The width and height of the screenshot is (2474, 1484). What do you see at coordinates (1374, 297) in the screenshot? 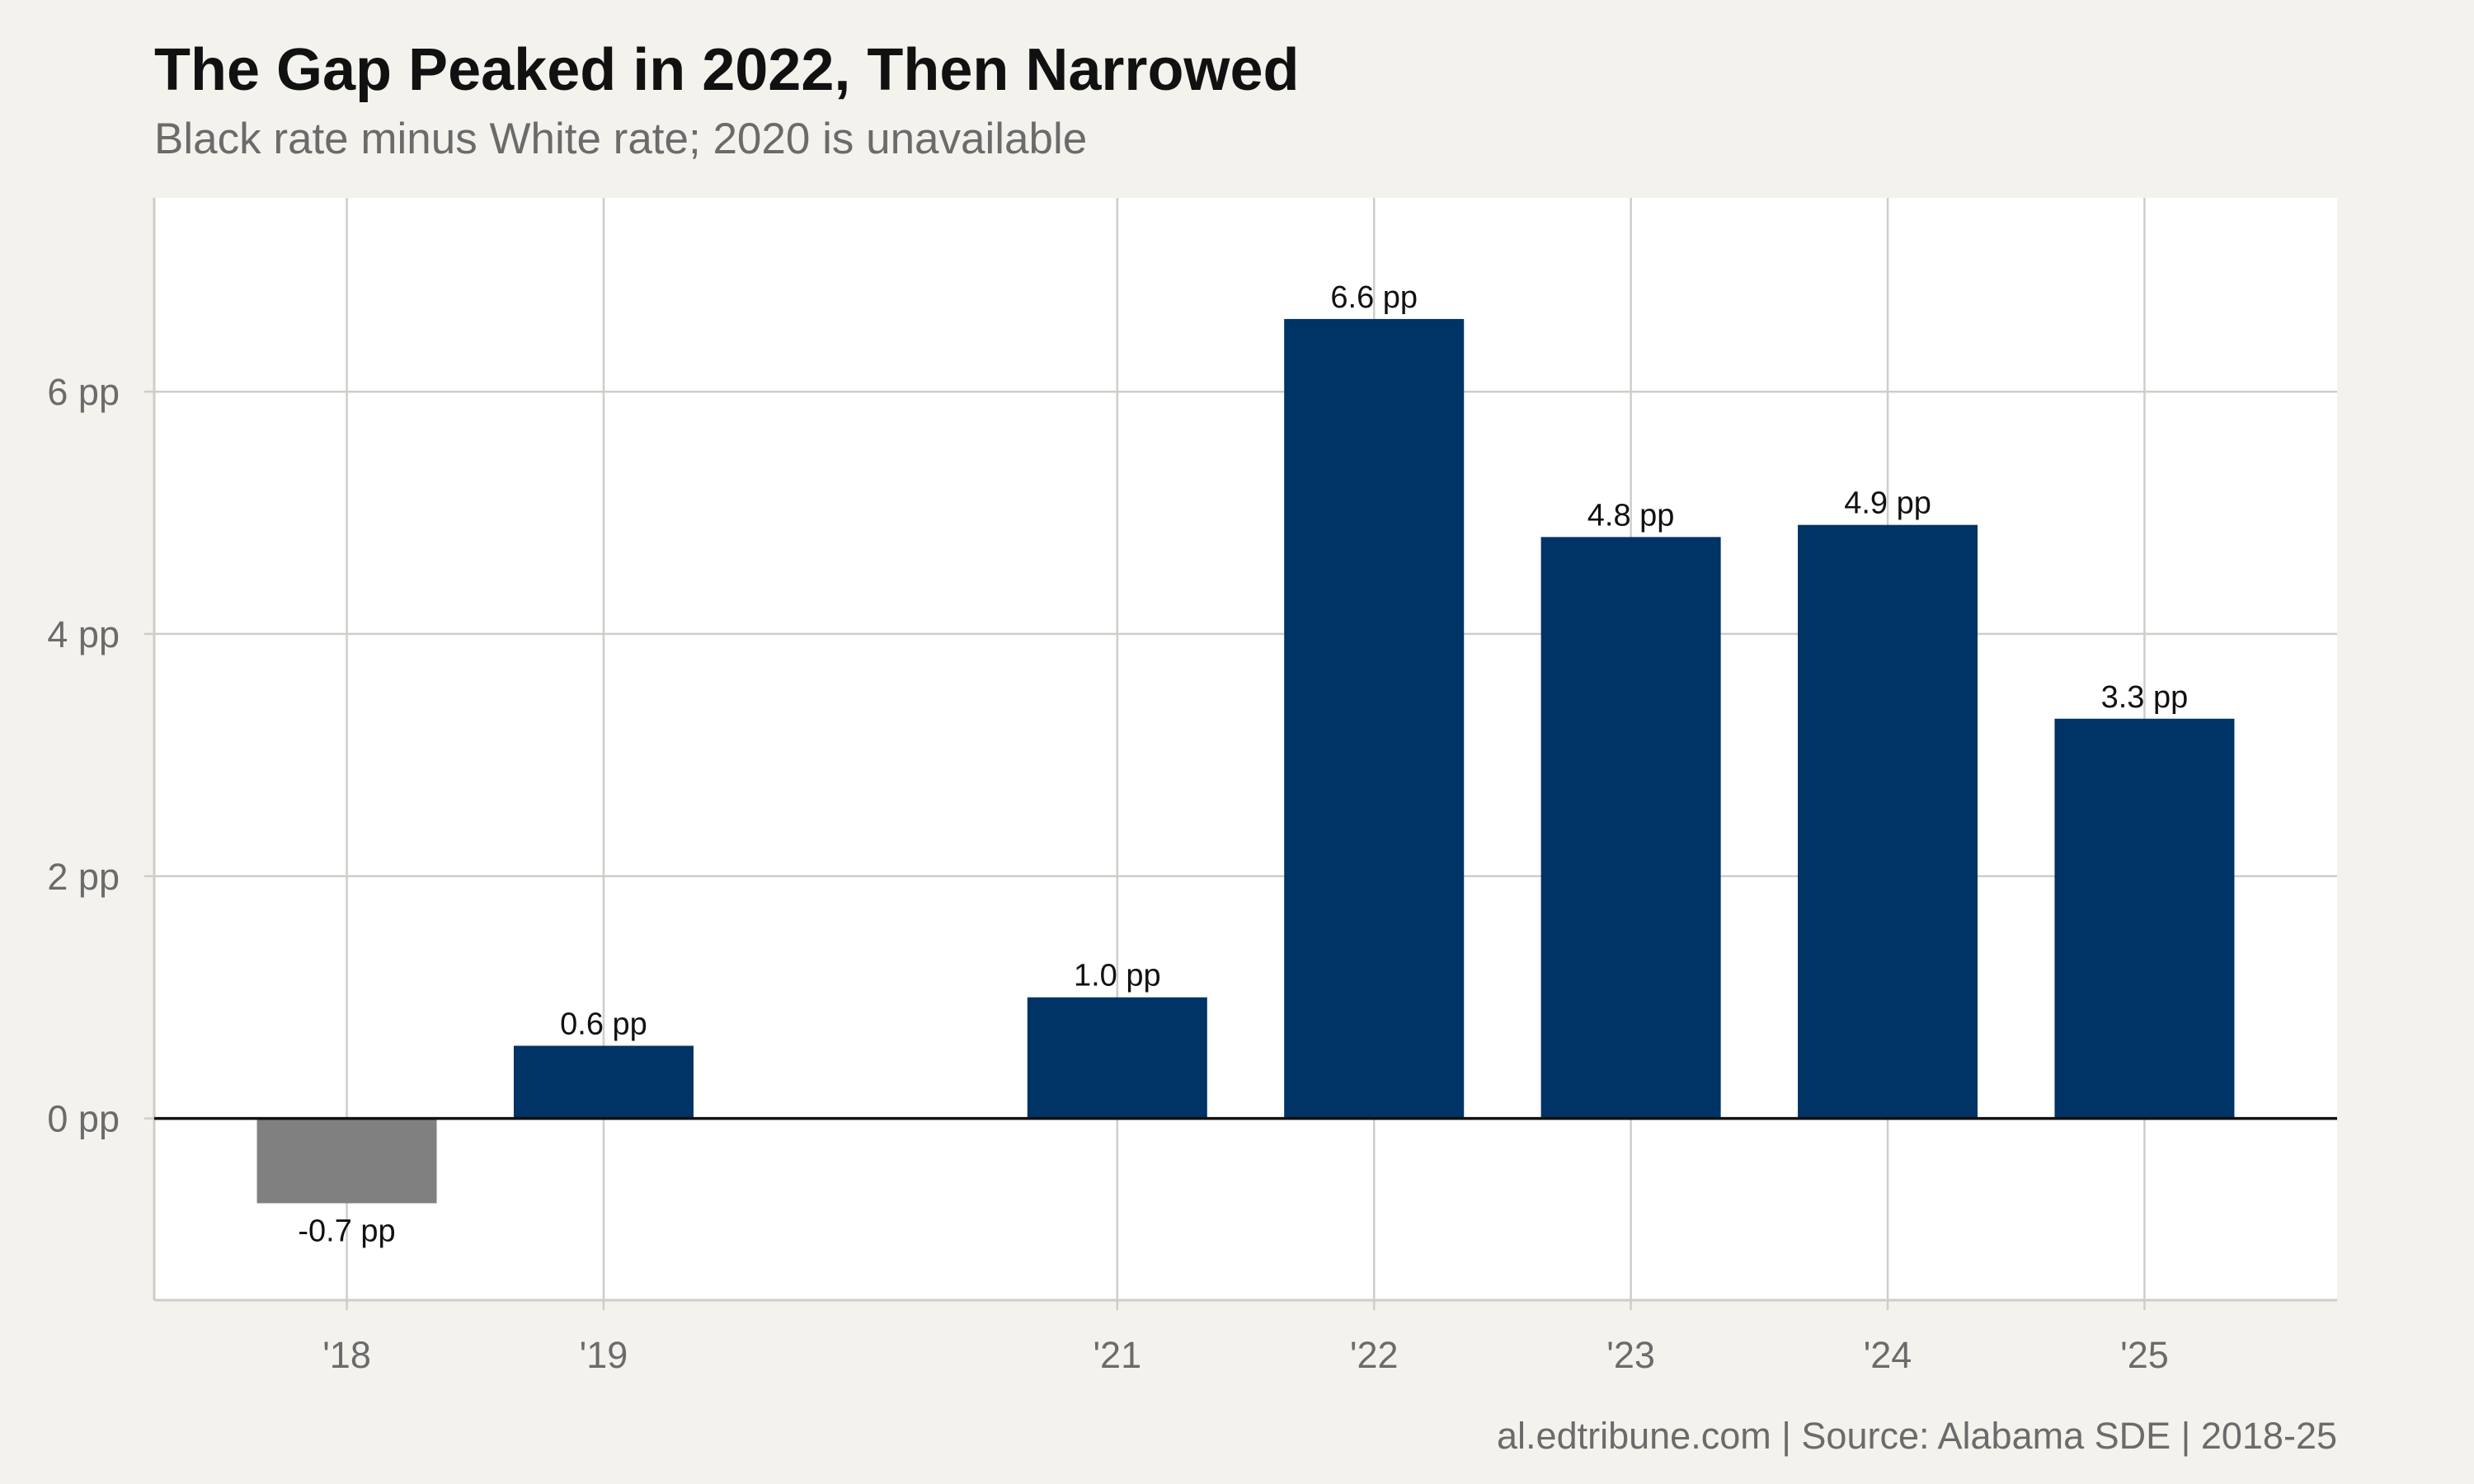
I see `data-label: 6.6 pp` at bounding box center [1374, 297].